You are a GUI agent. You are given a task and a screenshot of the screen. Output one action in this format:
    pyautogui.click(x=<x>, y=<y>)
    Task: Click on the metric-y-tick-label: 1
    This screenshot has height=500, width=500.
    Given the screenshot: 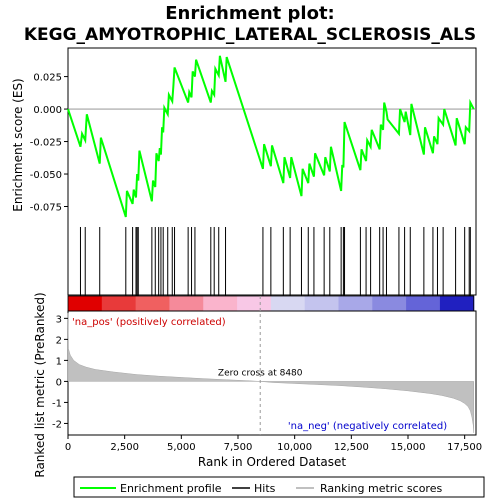 What is the action you would take?
    pyautogui.click(x=59, y=361)
    